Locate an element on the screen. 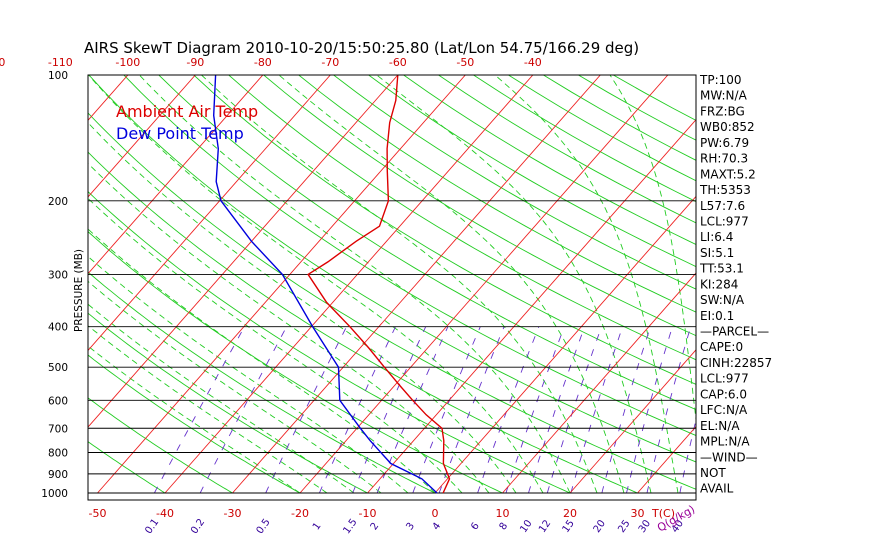 The image size is (870, 560). pressure-tick-label: 800 is located at coordinates (58, 453).